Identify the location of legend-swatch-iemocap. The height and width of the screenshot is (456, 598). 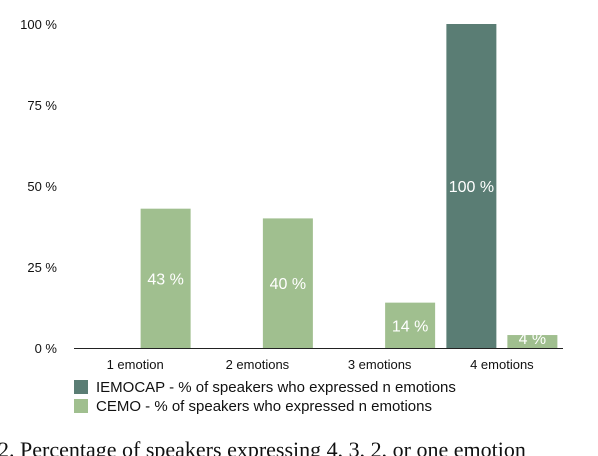
(81, 387).